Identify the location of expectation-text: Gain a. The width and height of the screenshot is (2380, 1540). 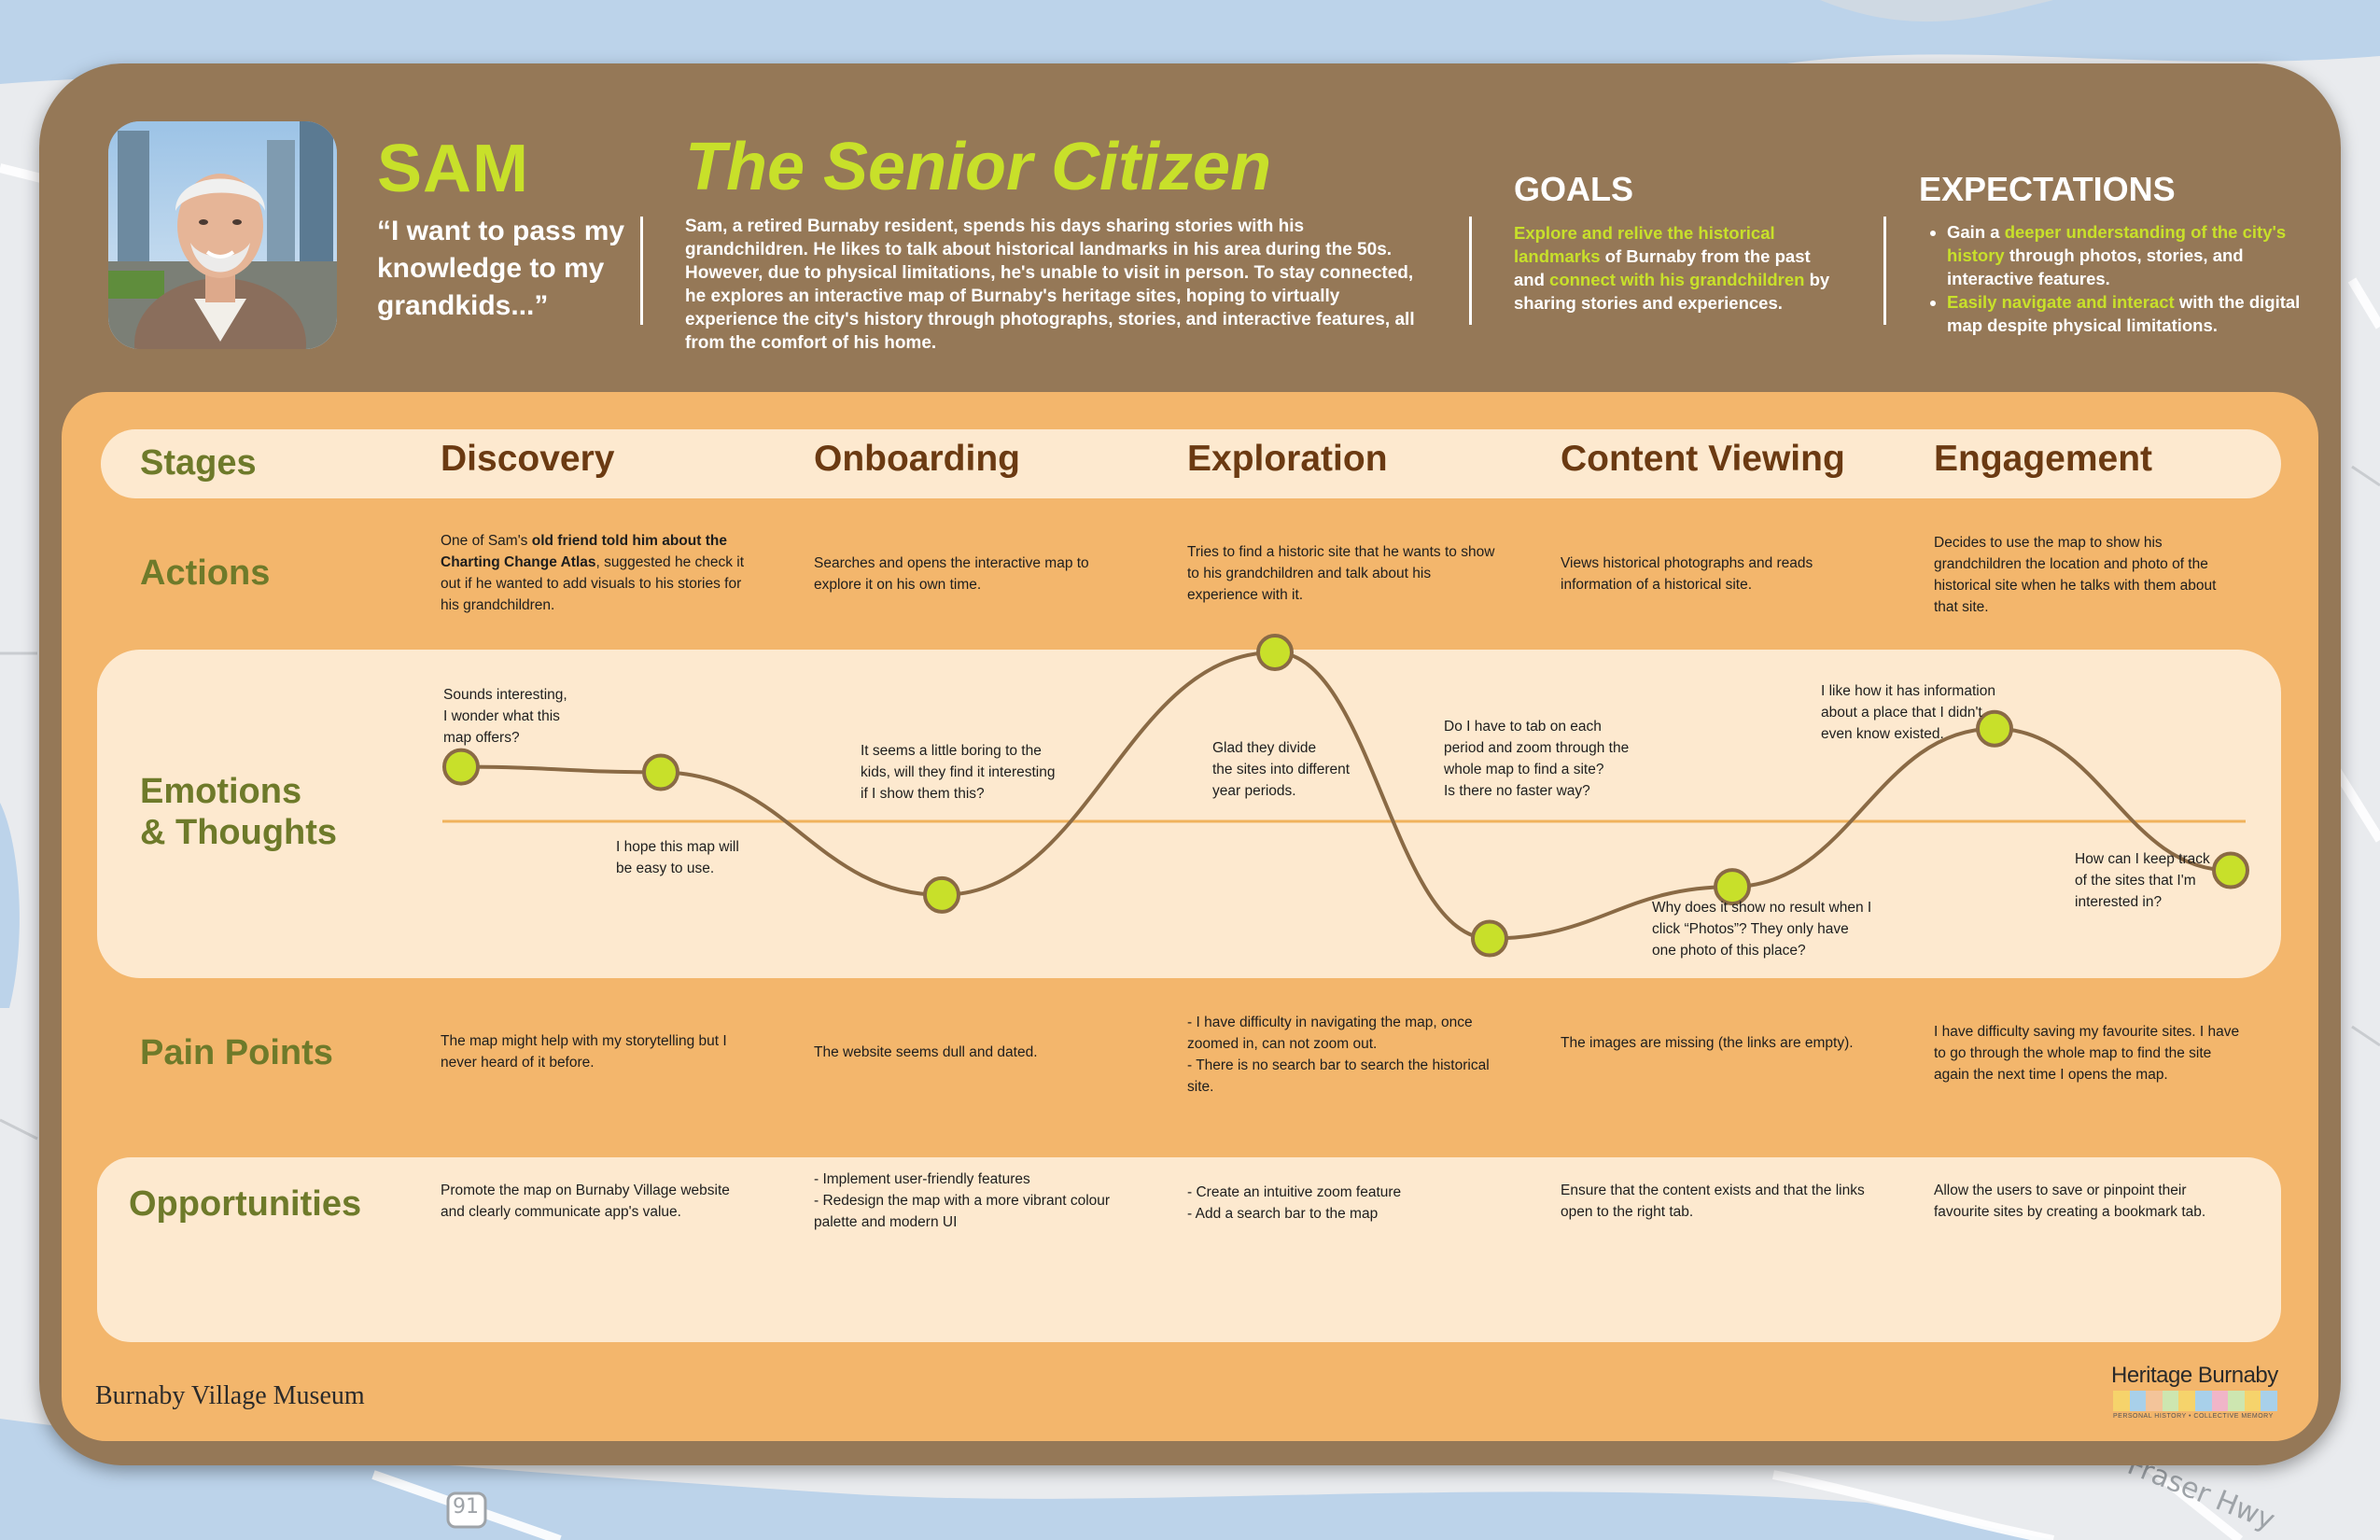
(1976, 232).